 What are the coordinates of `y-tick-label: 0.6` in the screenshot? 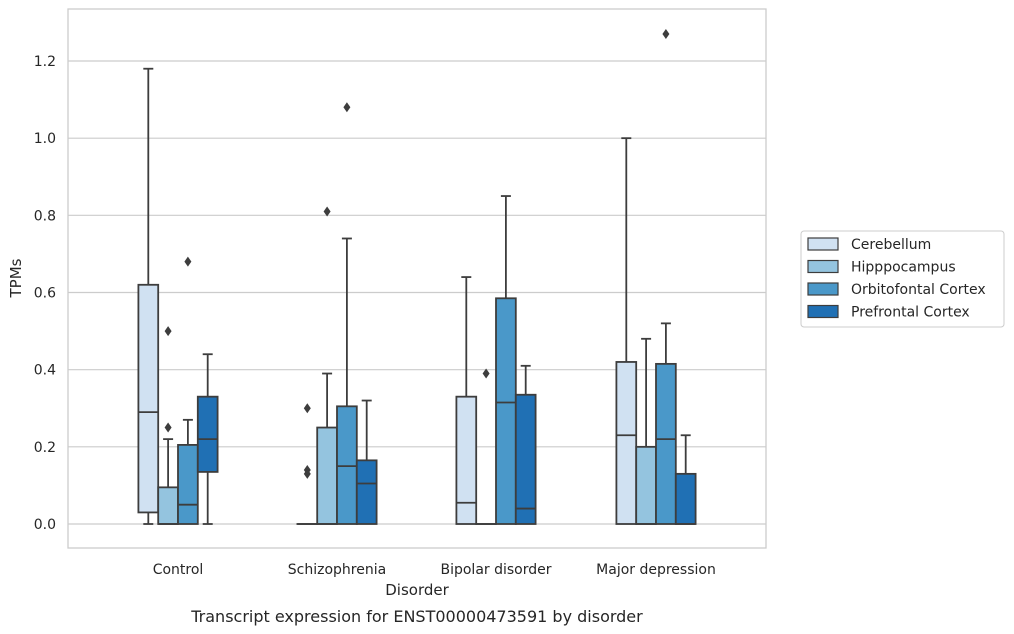 It's located at (45, 294).